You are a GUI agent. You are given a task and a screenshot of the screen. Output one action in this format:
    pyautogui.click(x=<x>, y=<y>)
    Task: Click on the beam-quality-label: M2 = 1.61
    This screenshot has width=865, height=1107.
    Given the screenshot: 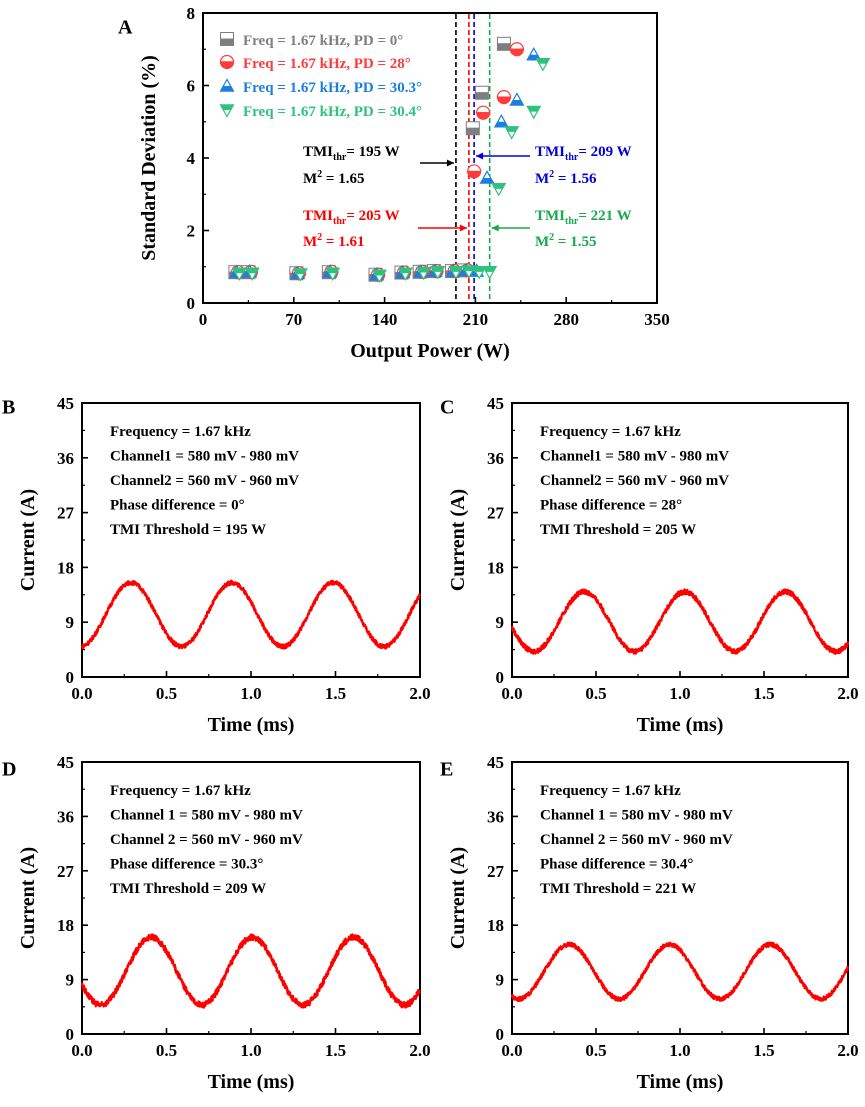 What is the action you would take?
    pyautogui.click(x=333, y=241)
    